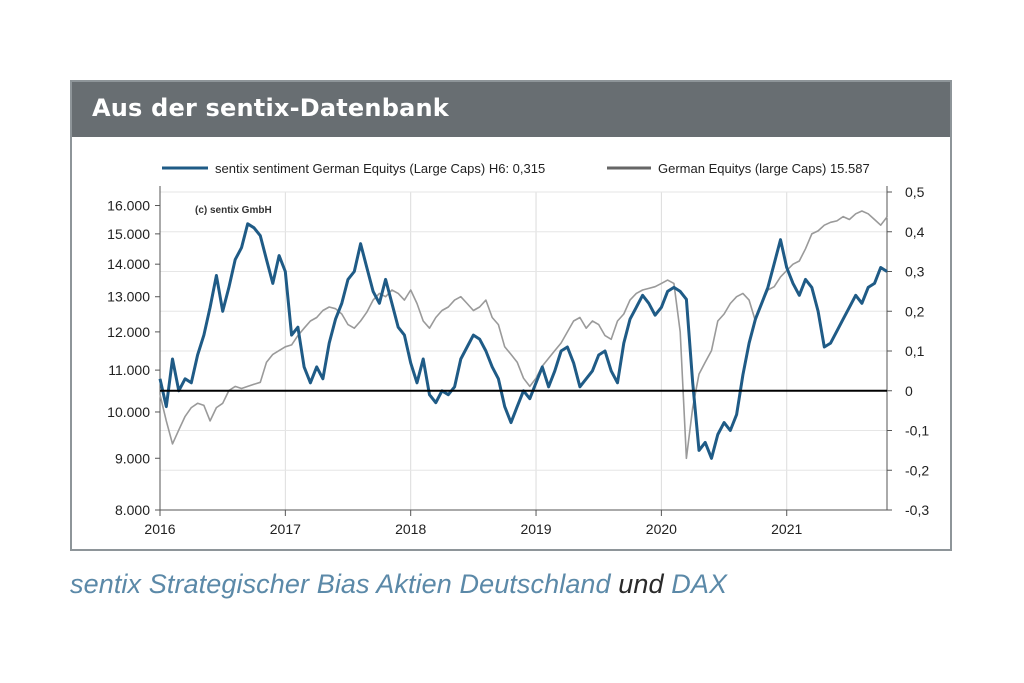 This screenshot has width=1024, height=683. What do you see at coordinates (128, 332) in the screenshot?
I see `left-axis-tick-label: 12.000` at bounding box center [128, 332].